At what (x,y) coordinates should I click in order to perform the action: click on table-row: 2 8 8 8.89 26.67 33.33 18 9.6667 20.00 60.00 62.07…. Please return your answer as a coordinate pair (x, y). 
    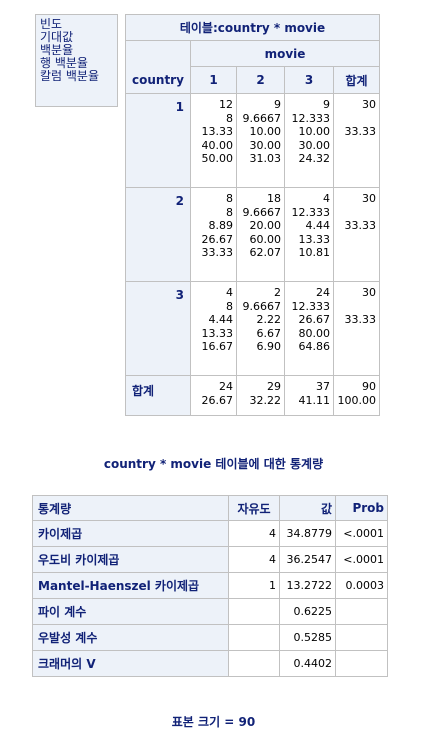
    Looking at the image, I should click on (252, 234).